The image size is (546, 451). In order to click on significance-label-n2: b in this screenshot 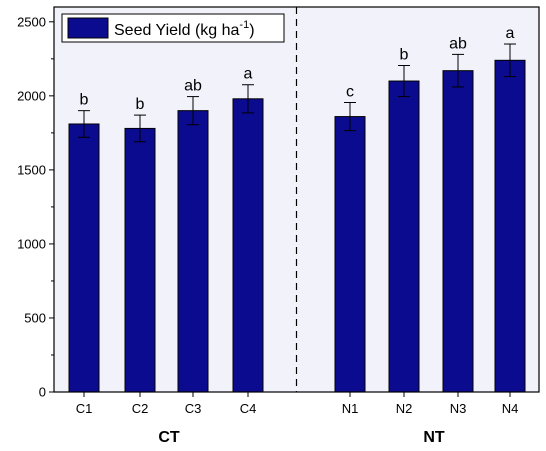, I will do `click(404, 54)`.